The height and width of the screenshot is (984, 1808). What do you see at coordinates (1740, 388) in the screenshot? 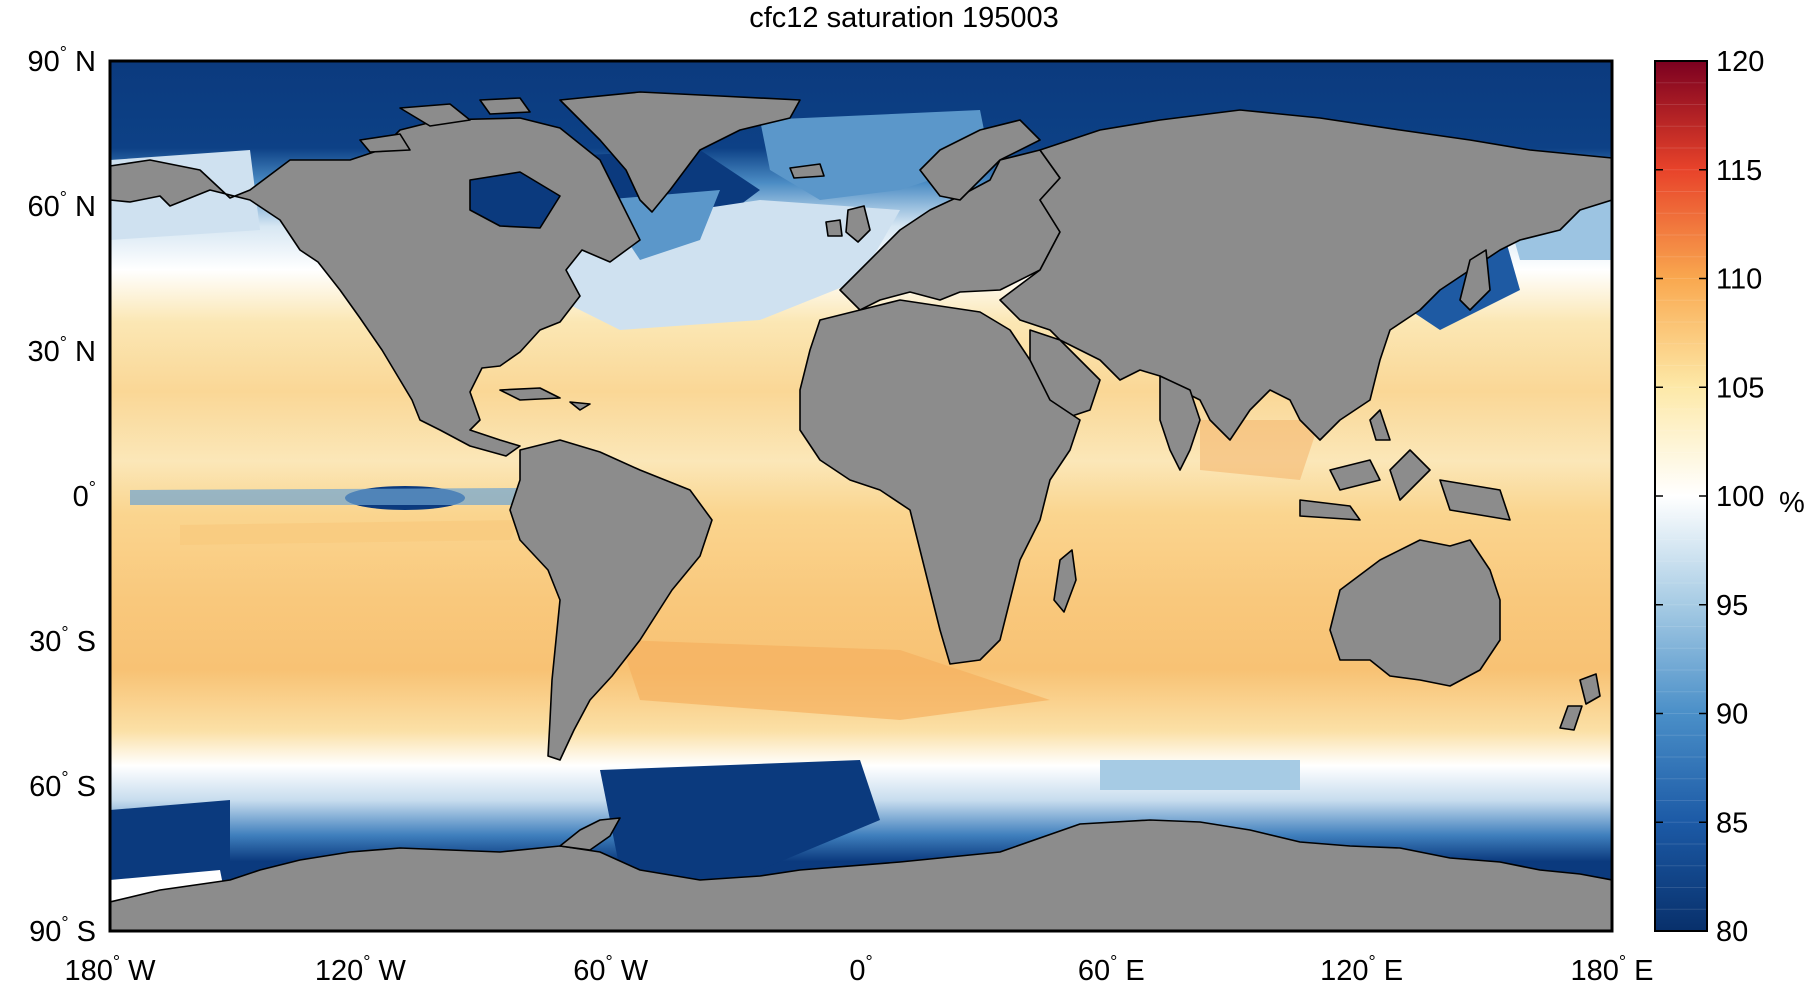
I see `colorbar-tick-label: 105` at bounding box center [1740, 388].